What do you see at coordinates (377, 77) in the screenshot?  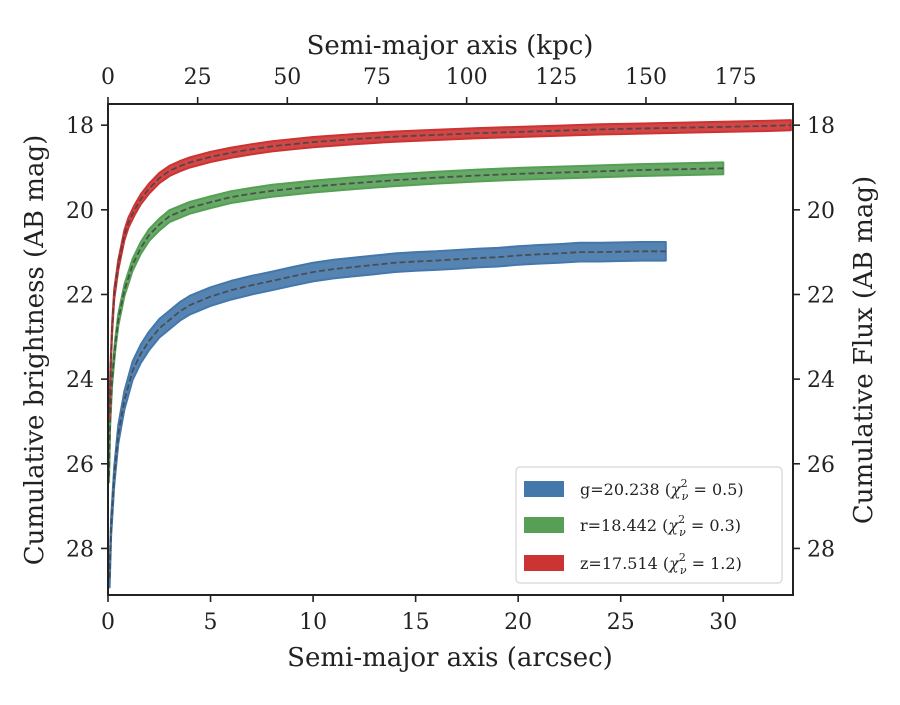 I see `x2-tick-label: 75` at bounding box center [377, 77].